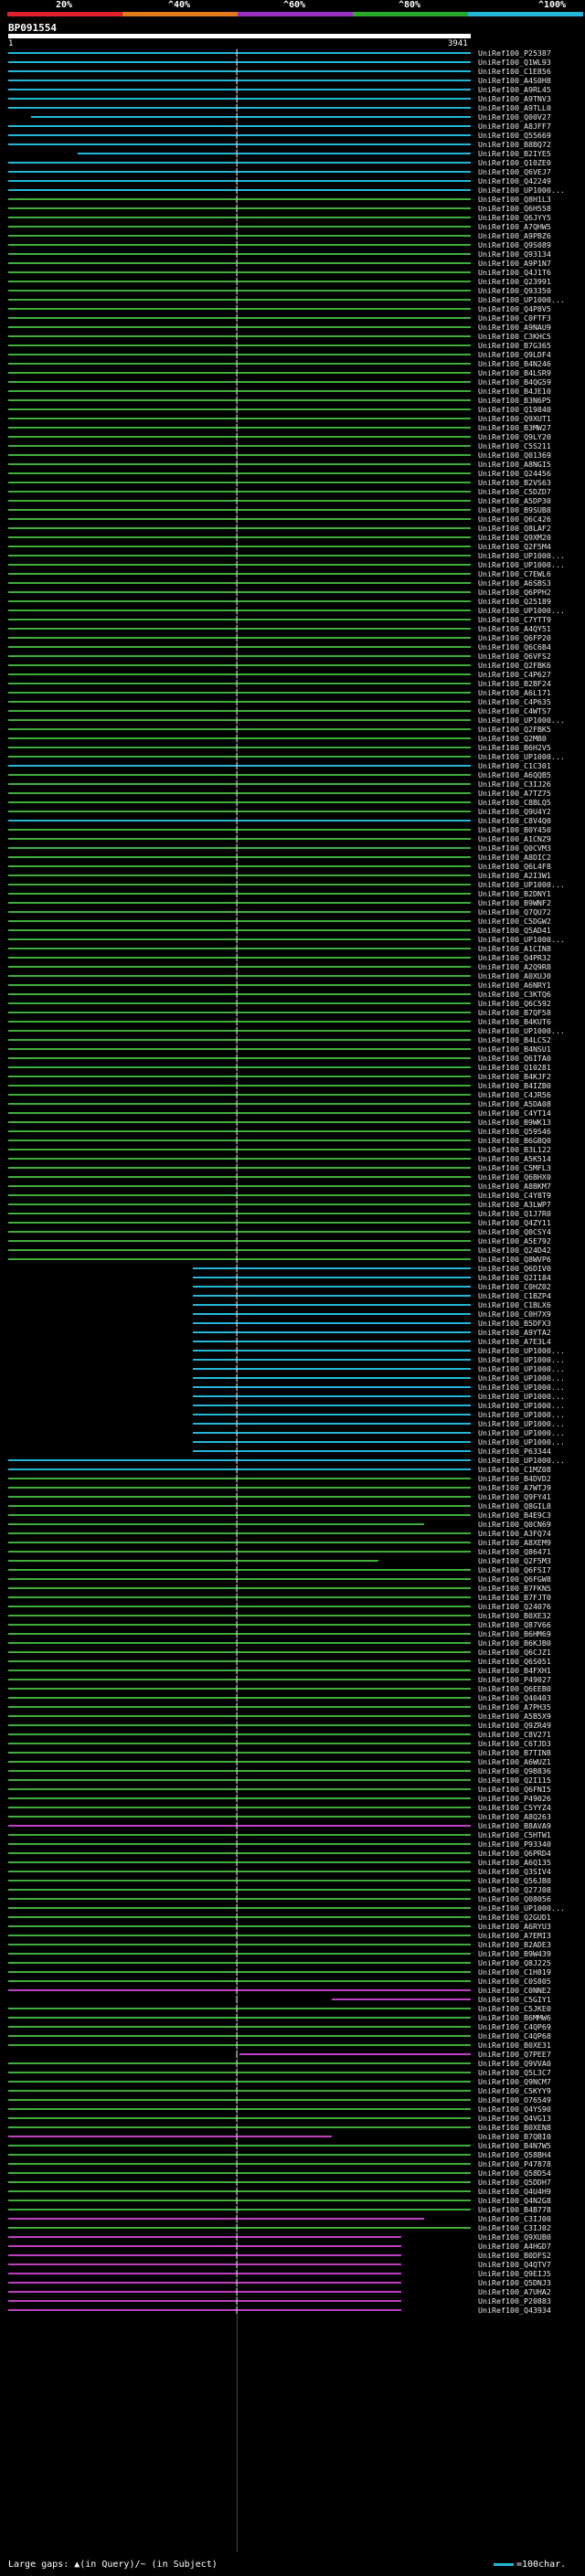 The height and width of the screenshot is (2576, 585). Describe the element at coordinates (293, 2008) in the screenshot. I see `hit-row: UniRef100_C5JKE0` at that location.